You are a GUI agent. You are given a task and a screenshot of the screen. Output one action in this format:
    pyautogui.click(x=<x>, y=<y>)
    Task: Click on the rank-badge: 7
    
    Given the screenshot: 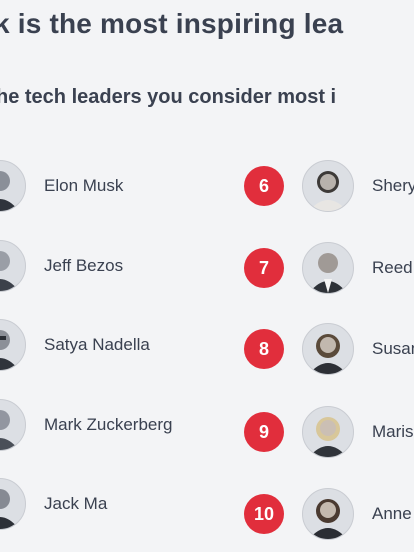 What is the action you would take?
    pyautogui.click(x=264, y=268)
    